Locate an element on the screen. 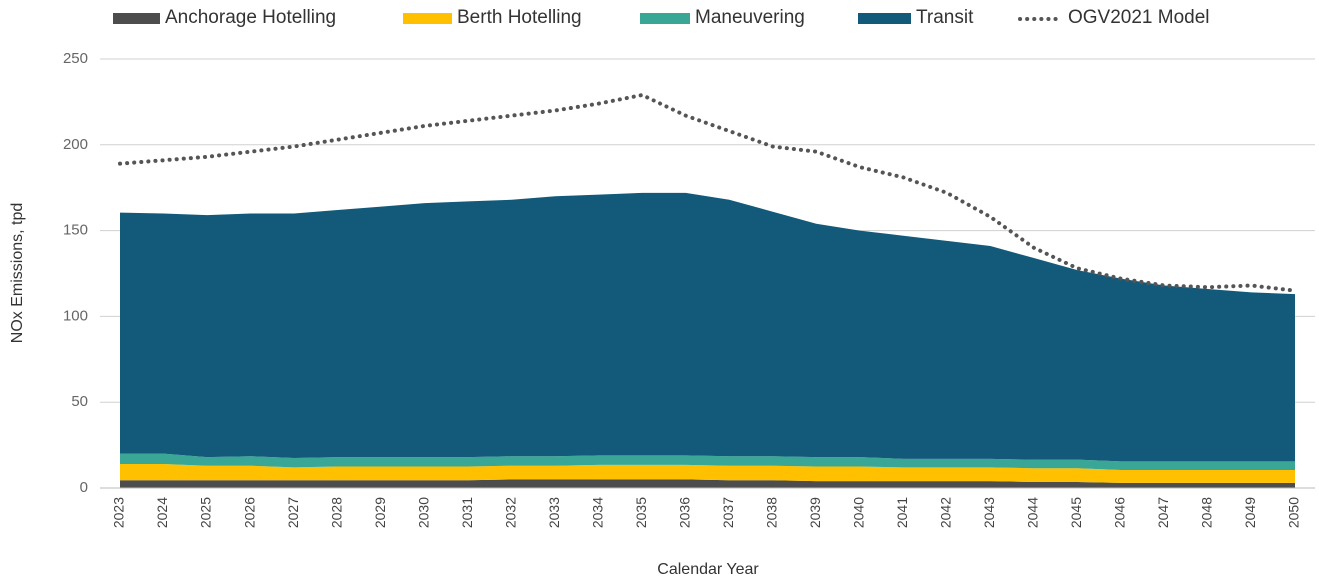  legend-label: OGV2021 Model is located at coordinates (1139, 17).